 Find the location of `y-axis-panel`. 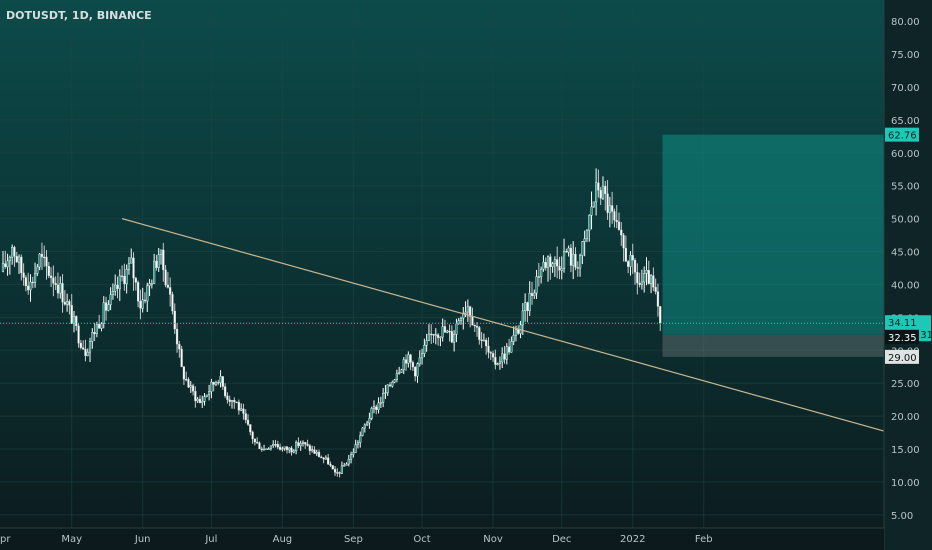

y-axis-panel is located at coordinates (908, 275).